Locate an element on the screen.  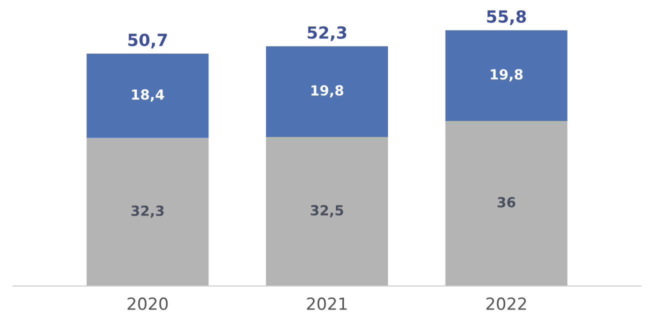
data-label: 36 is located at coordinates (507, 202).